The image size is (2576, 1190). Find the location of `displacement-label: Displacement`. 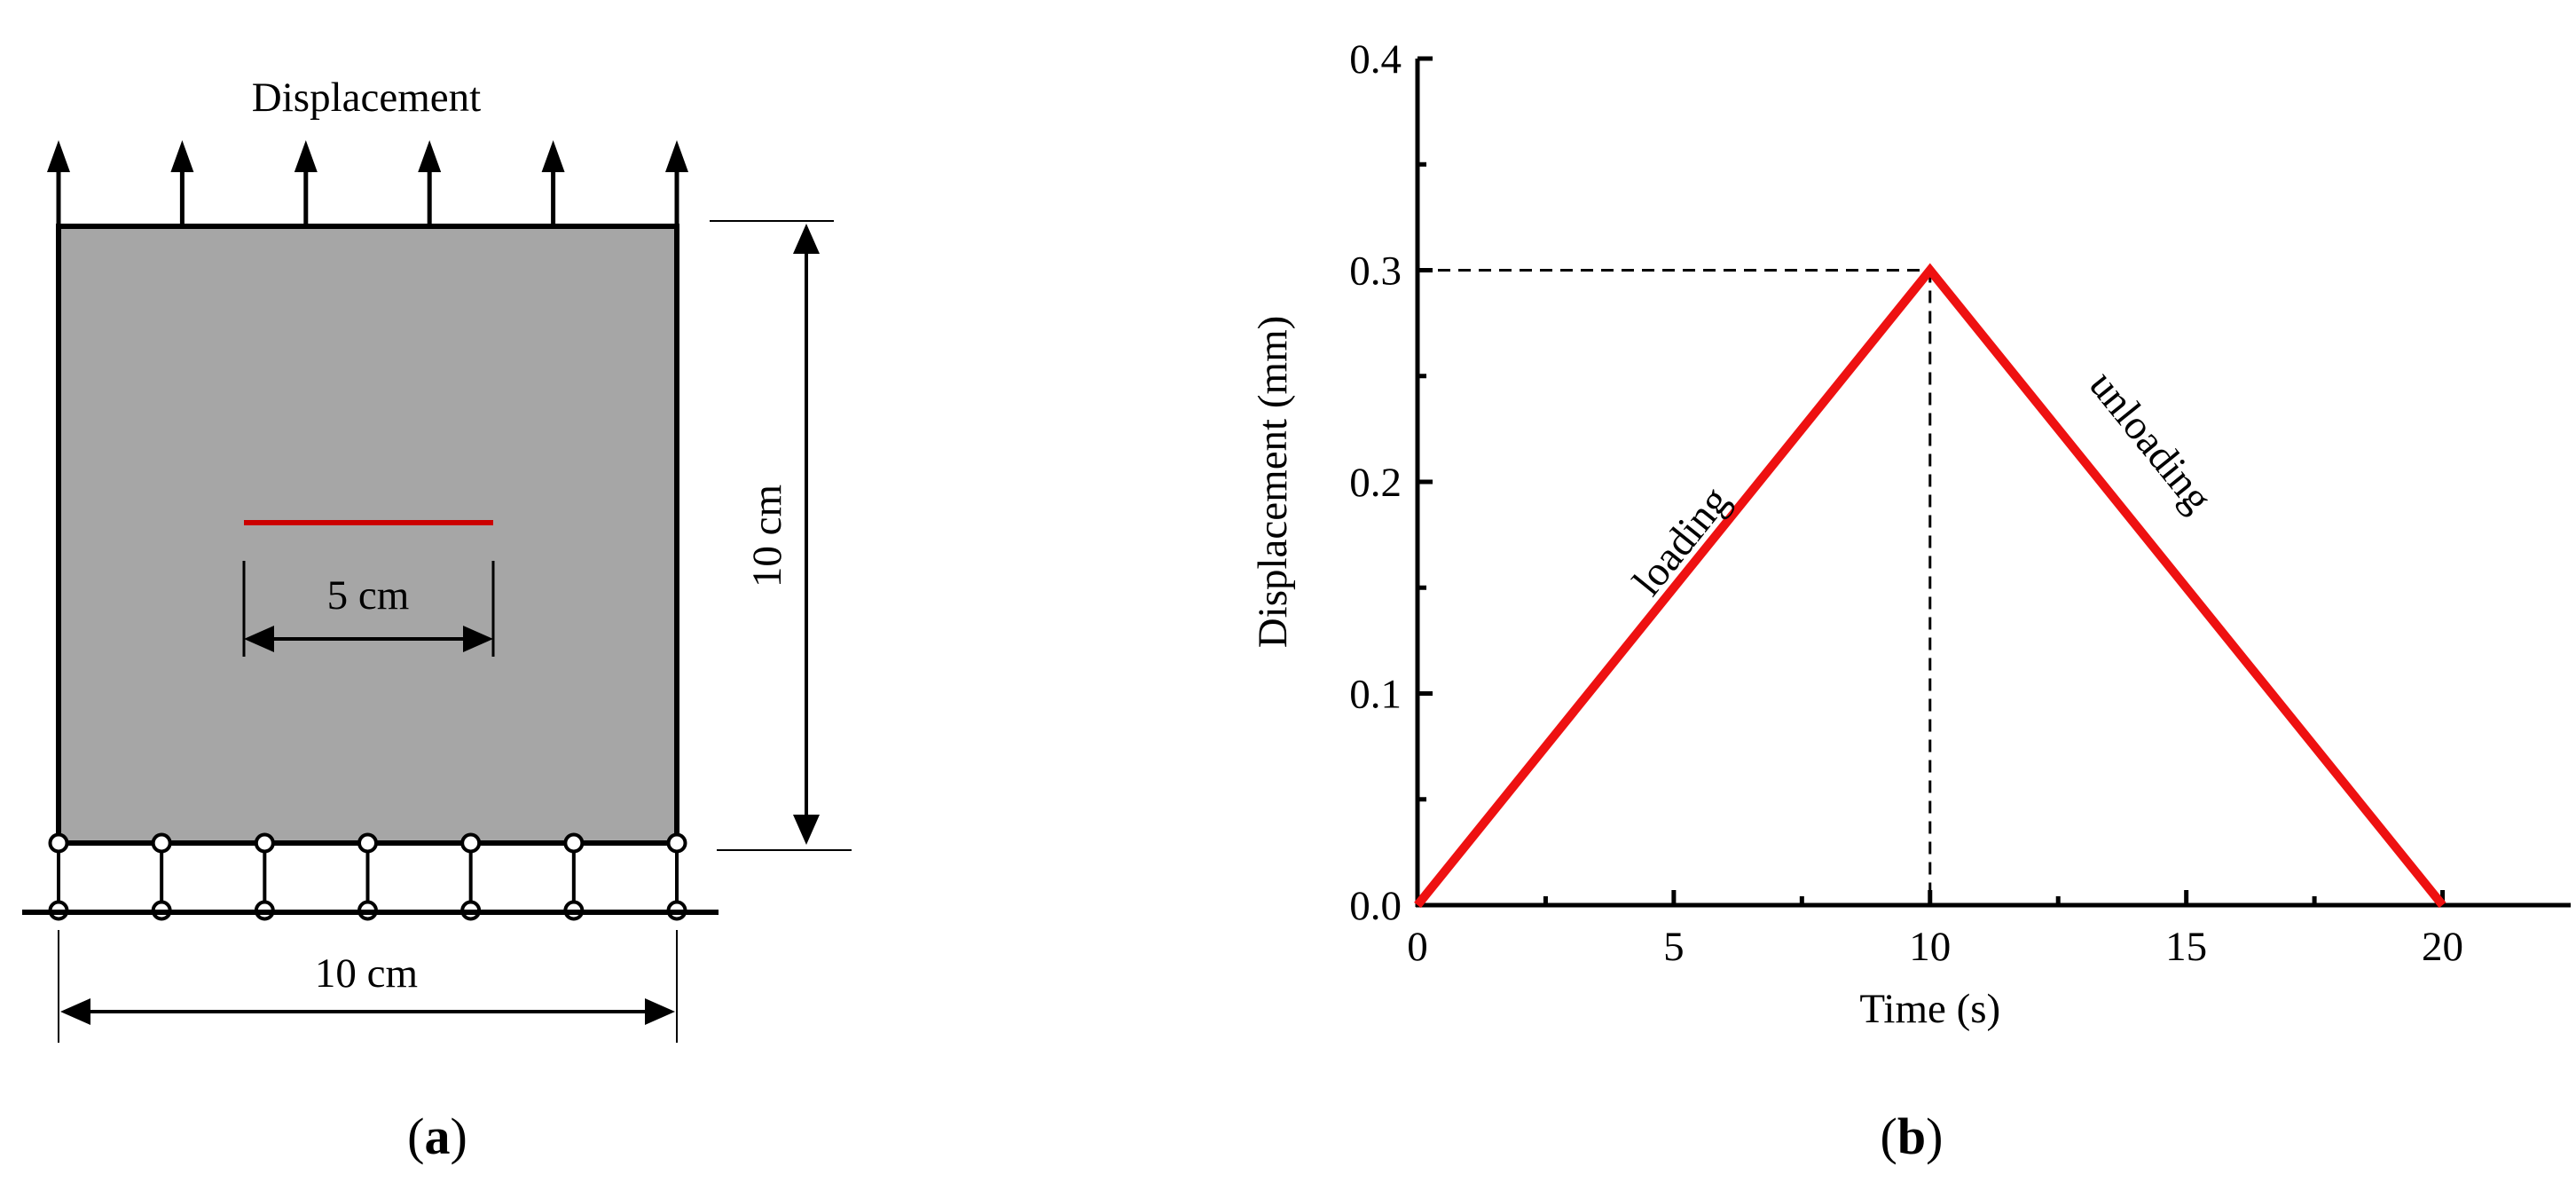

displacement-label: Displacement is located at coordinates (366, 98).